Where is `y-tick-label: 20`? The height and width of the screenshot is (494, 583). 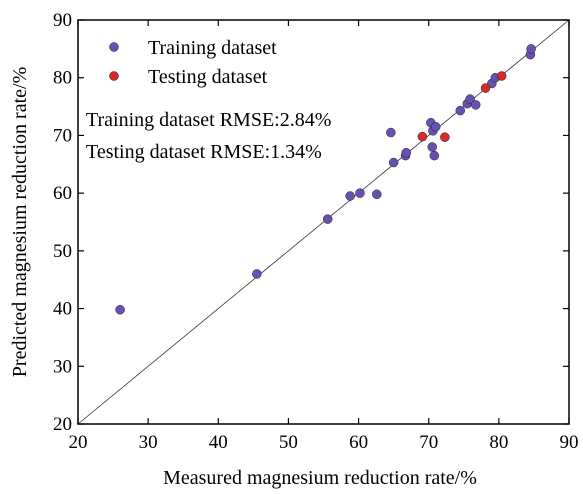
y-tick-label: 20 is located at coordinates (62, 424).